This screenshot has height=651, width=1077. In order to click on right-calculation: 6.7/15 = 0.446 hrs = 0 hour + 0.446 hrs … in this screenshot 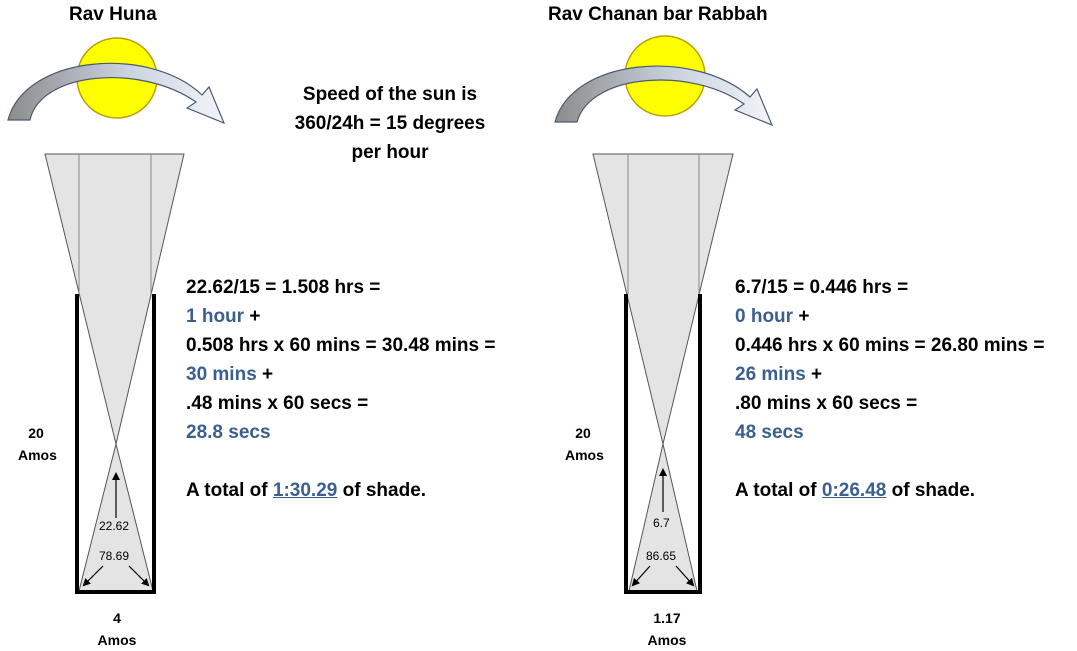, I will do `click(889, 389)`.